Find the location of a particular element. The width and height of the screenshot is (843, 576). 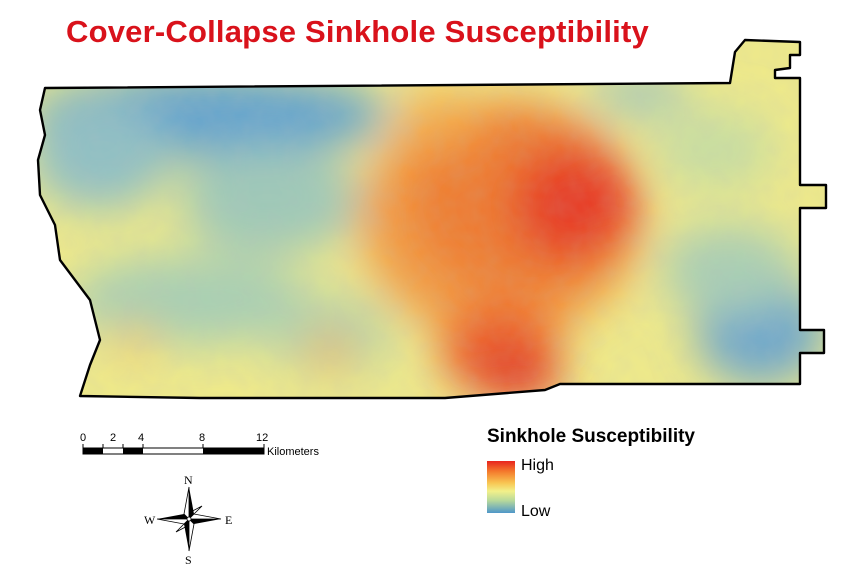

compass-rose-icon is located at coordinates (189, 519).